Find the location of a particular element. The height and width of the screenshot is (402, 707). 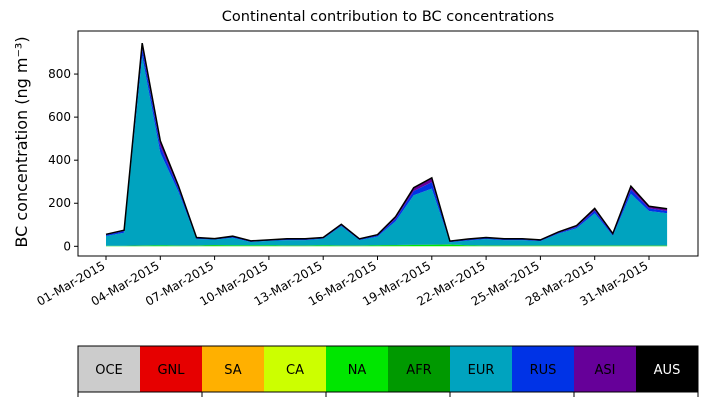

y-tick-label: 200 is located at coordinates (59, 203).